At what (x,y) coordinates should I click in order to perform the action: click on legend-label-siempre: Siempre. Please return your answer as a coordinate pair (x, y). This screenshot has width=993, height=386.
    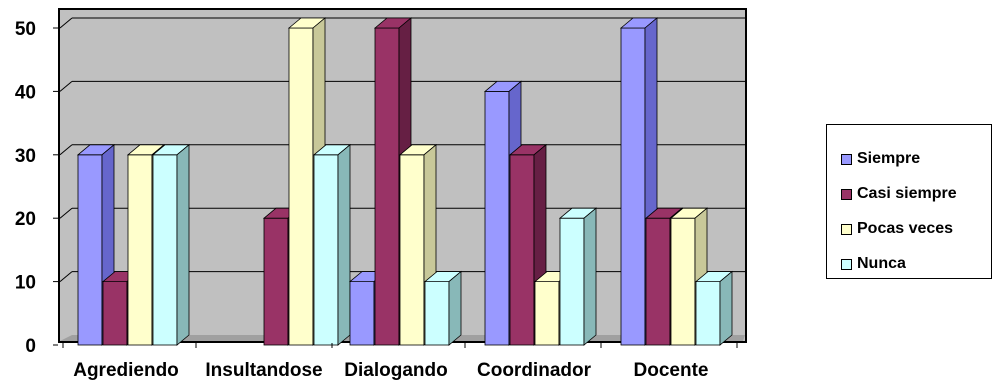
    Looking at the image, I should click on (889, 158).